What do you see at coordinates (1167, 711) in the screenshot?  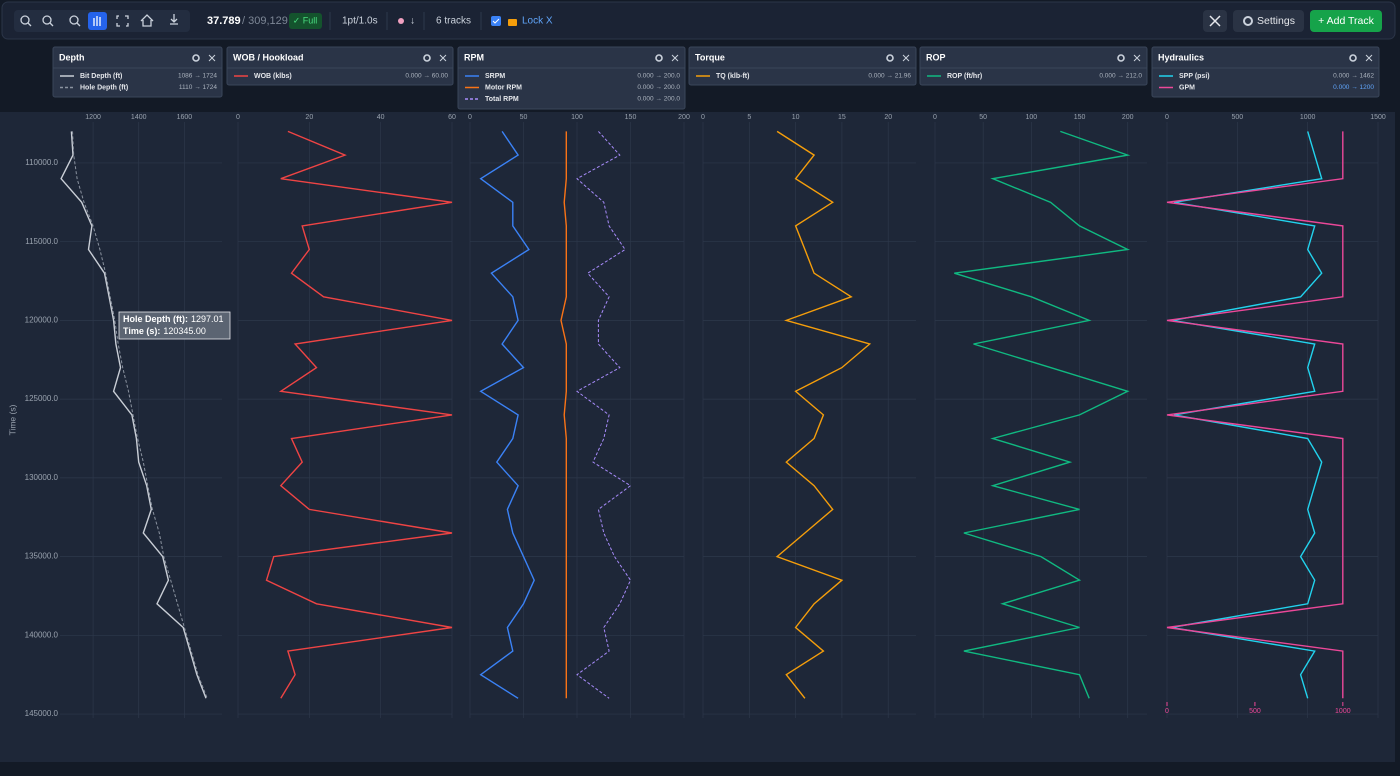 I see `x2-tick-label: 0` at bounding box center [1167, 711].